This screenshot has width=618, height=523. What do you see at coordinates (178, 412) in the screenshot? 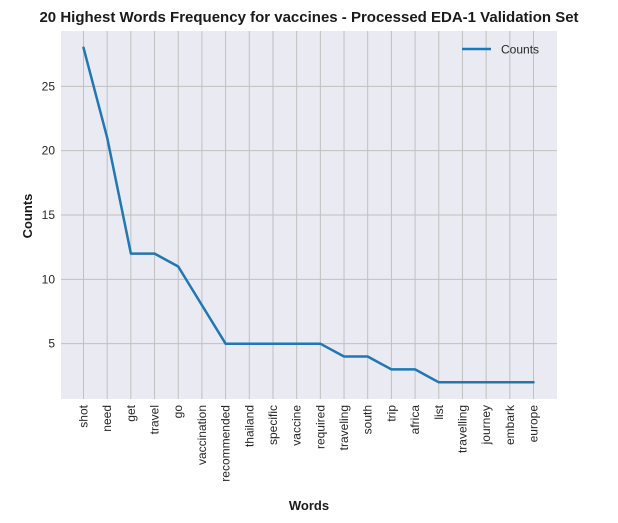
I see `x-tick-label: go` at bounding box center [178, 412].